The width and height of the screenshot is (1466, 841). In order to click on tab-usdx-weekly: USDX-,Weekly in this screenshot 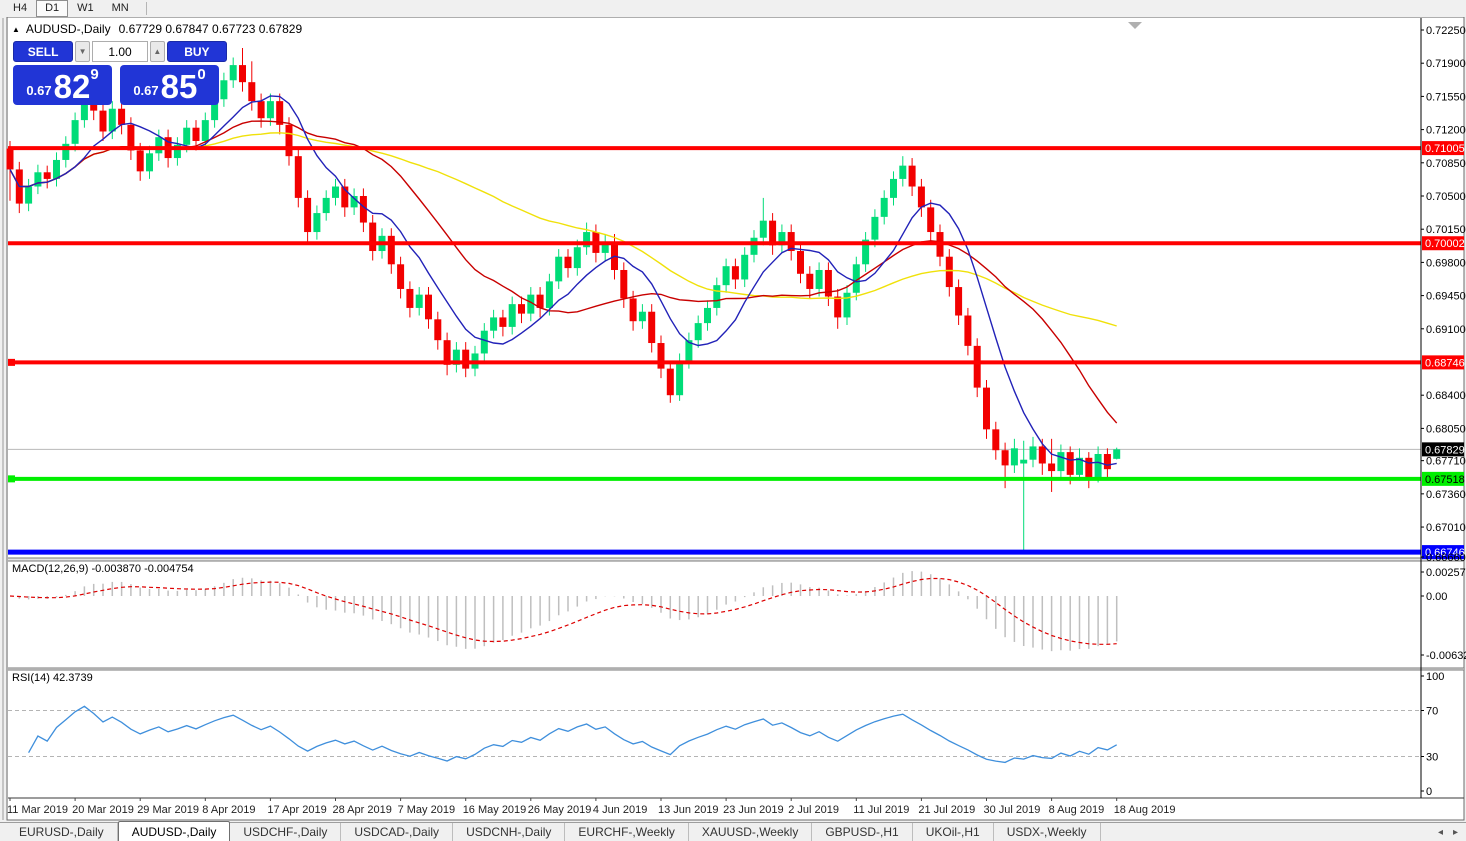, I will do `click(1047, 832)`.